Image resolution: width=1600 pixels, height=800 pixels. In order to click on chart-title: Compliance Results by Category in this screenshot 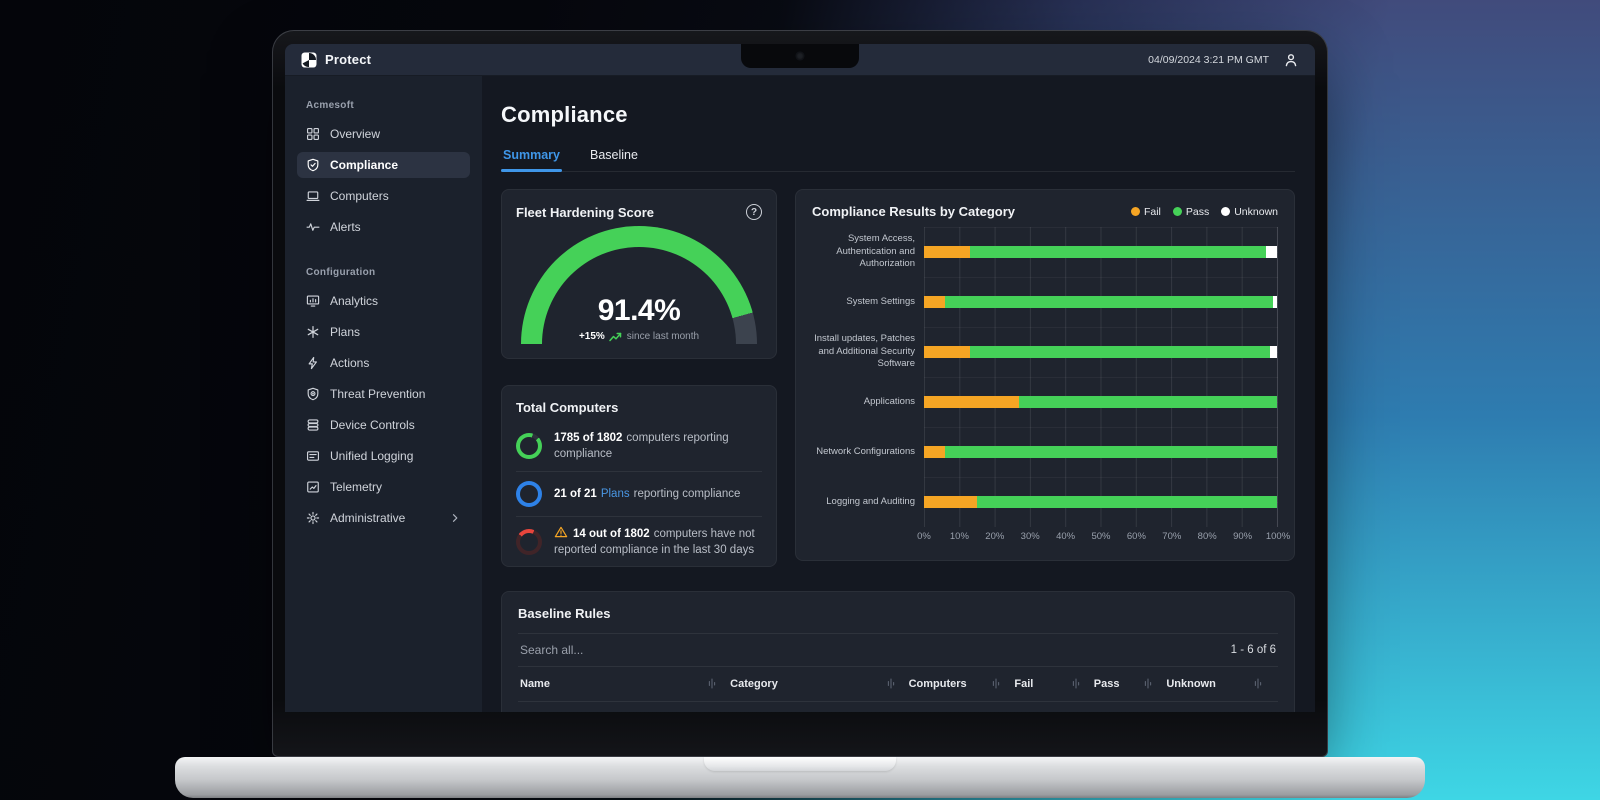, I will do `click(913, 211)`.